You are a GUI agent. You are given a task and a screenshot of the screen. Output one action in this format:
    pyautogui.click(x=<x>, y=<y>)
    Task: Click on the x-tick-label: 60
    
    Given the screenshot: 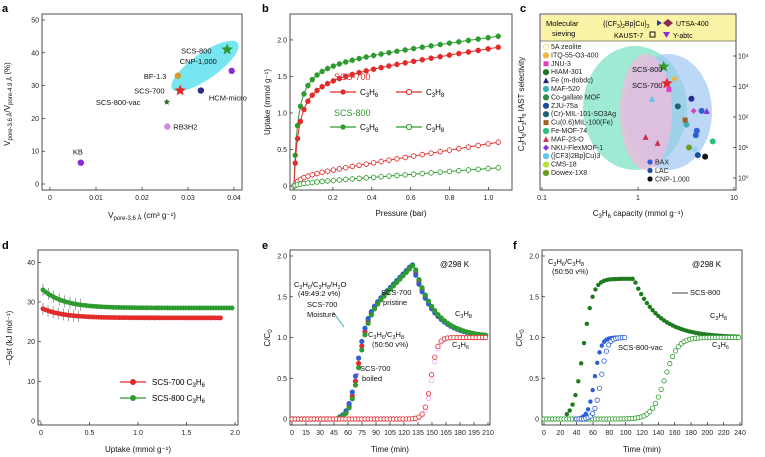 What is the action you would take?
    pyautogui.click(x=348, y=433)
    